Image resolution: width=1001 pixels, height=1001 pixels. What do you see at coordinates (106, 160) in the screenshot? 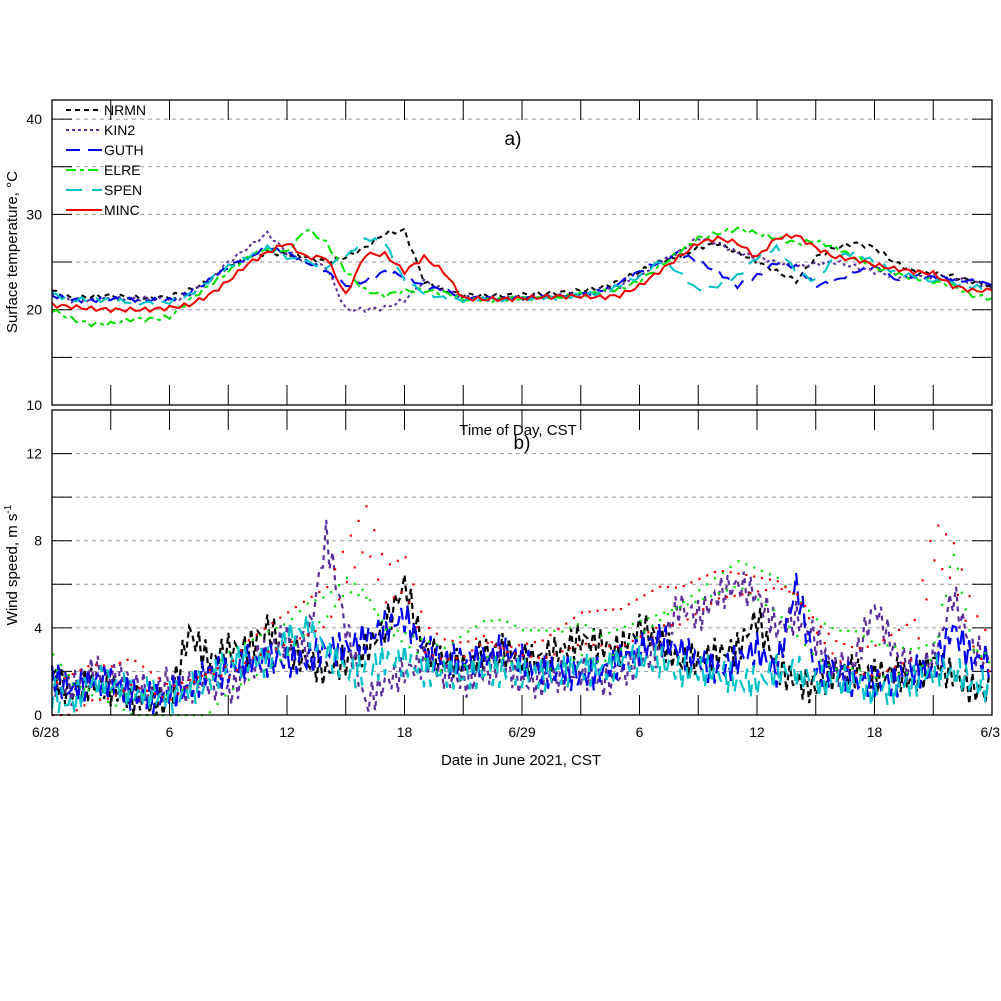
I see `legend: NRMN KIN2 GUTH ELRE SPEN MINC` at bounding box center [106, 160].